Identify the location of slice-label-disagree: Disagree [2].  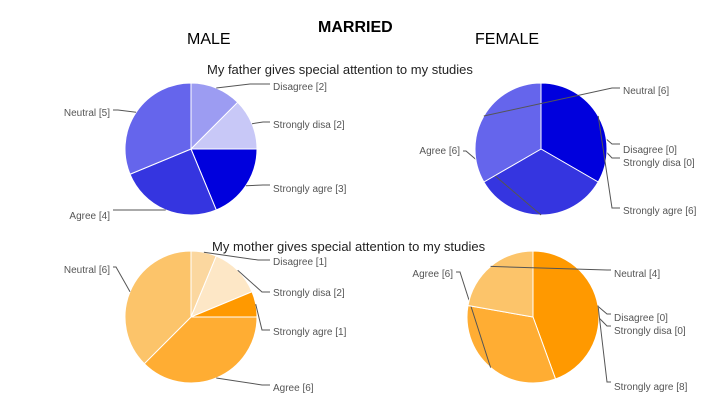
(300, 87).